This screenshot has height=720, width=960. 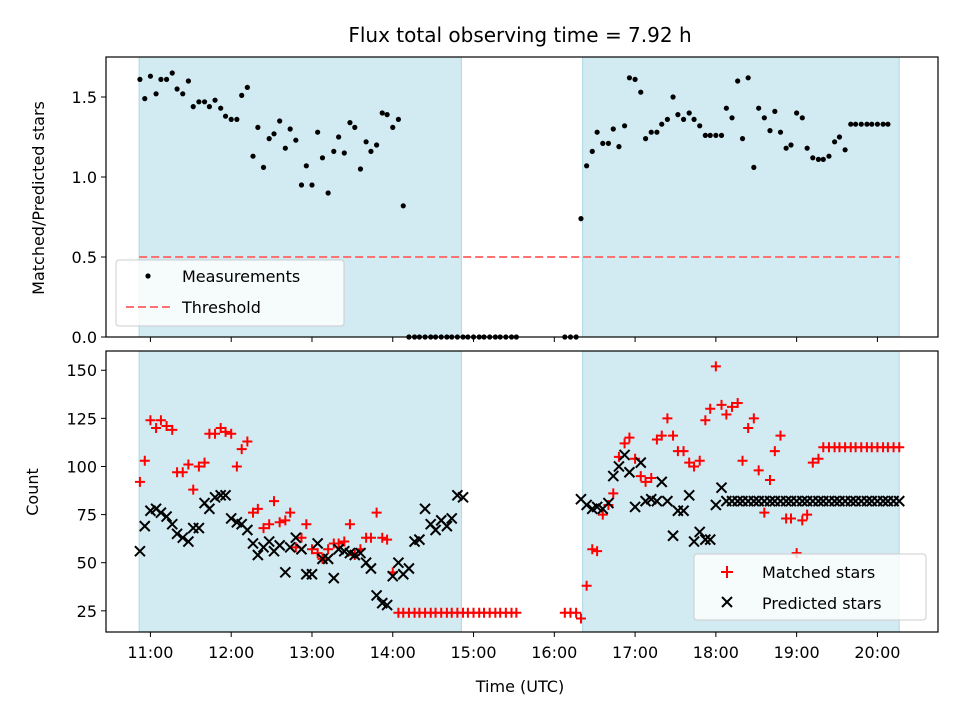 I want to click on x-tick-label: 18:00, so click(x=716, y=652).